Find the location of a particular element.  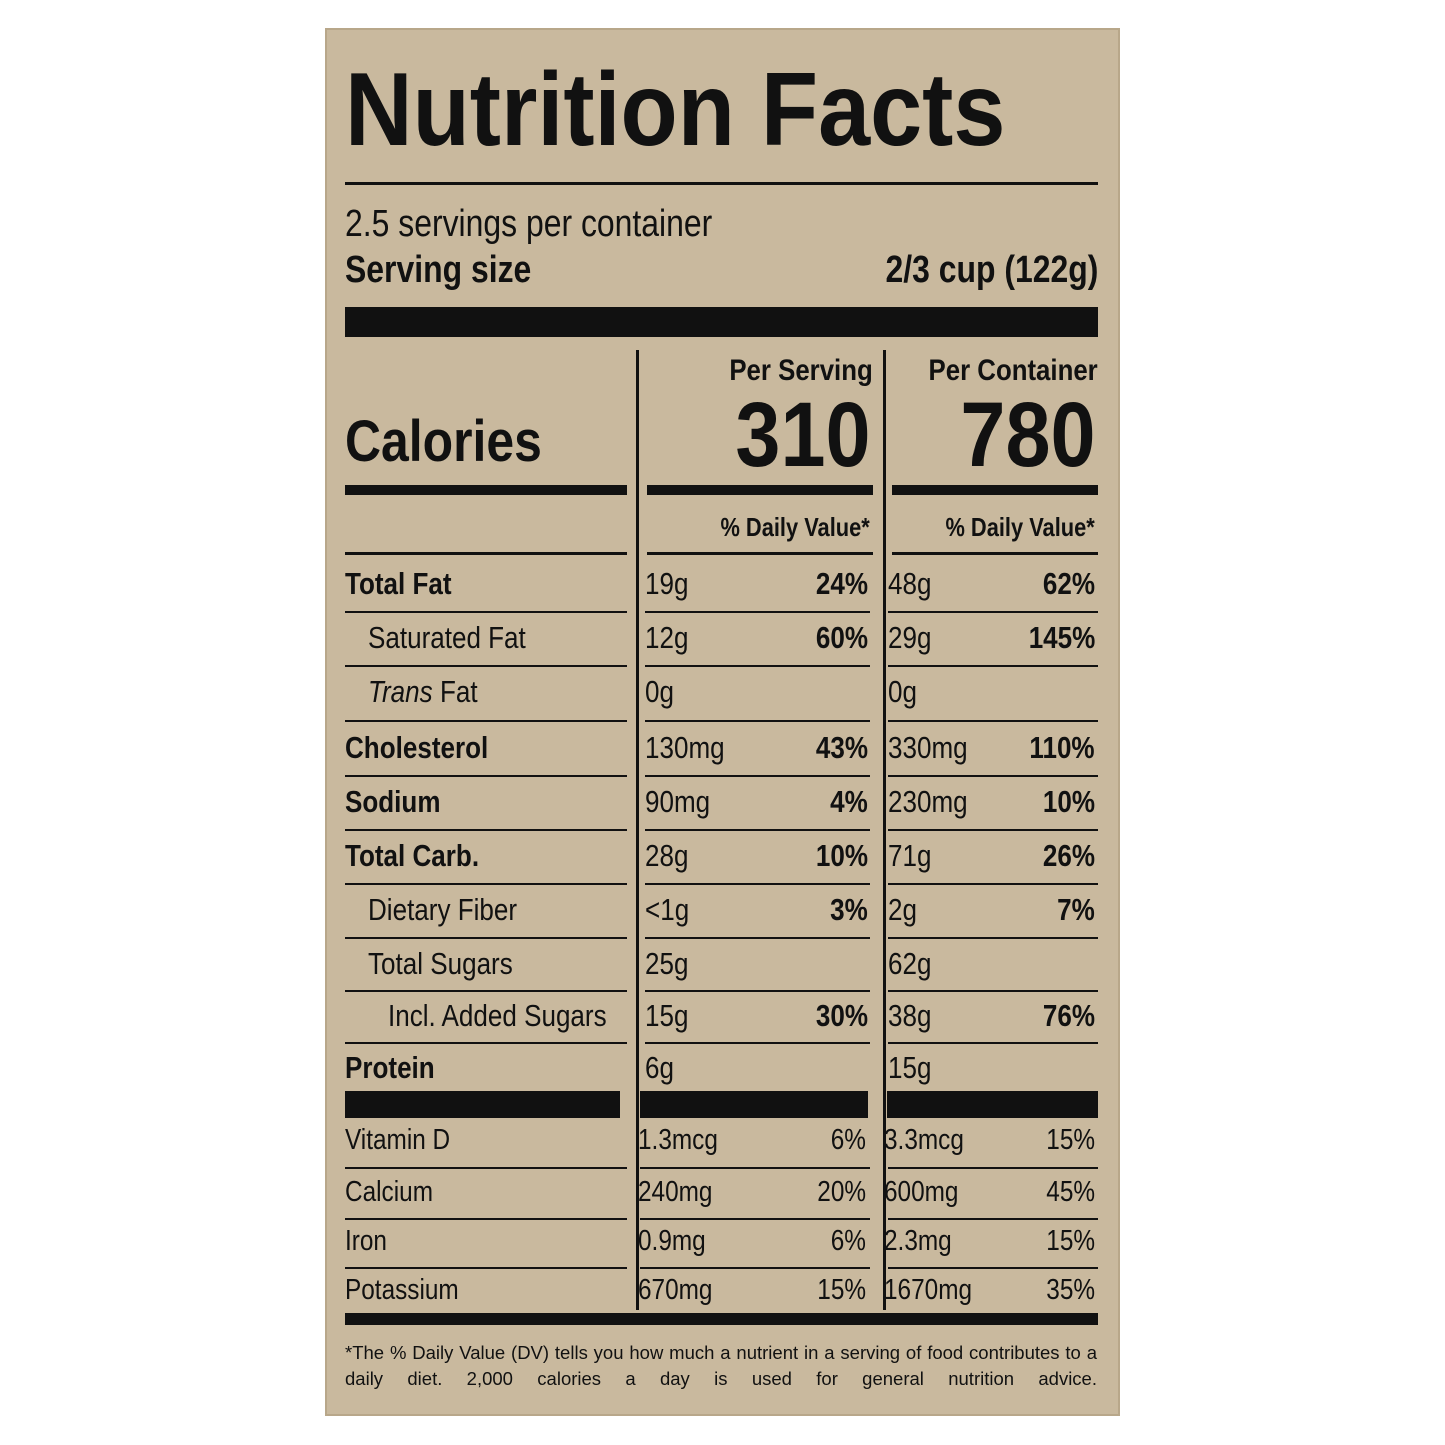

amount: 130mg is located at coordinates (685, 747).